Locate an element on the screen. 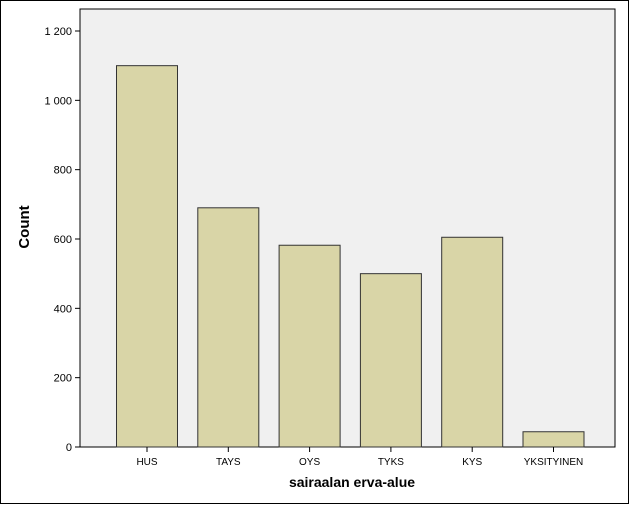  bar-kys is located at coordinates (472, 342).